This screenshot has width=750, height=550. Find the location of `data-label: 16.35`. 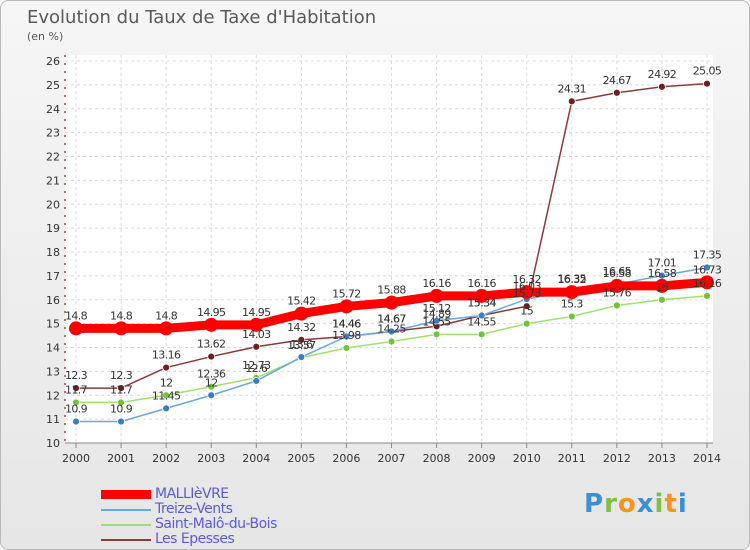

data-label: 16.35 is located at coordinates (572, 278).